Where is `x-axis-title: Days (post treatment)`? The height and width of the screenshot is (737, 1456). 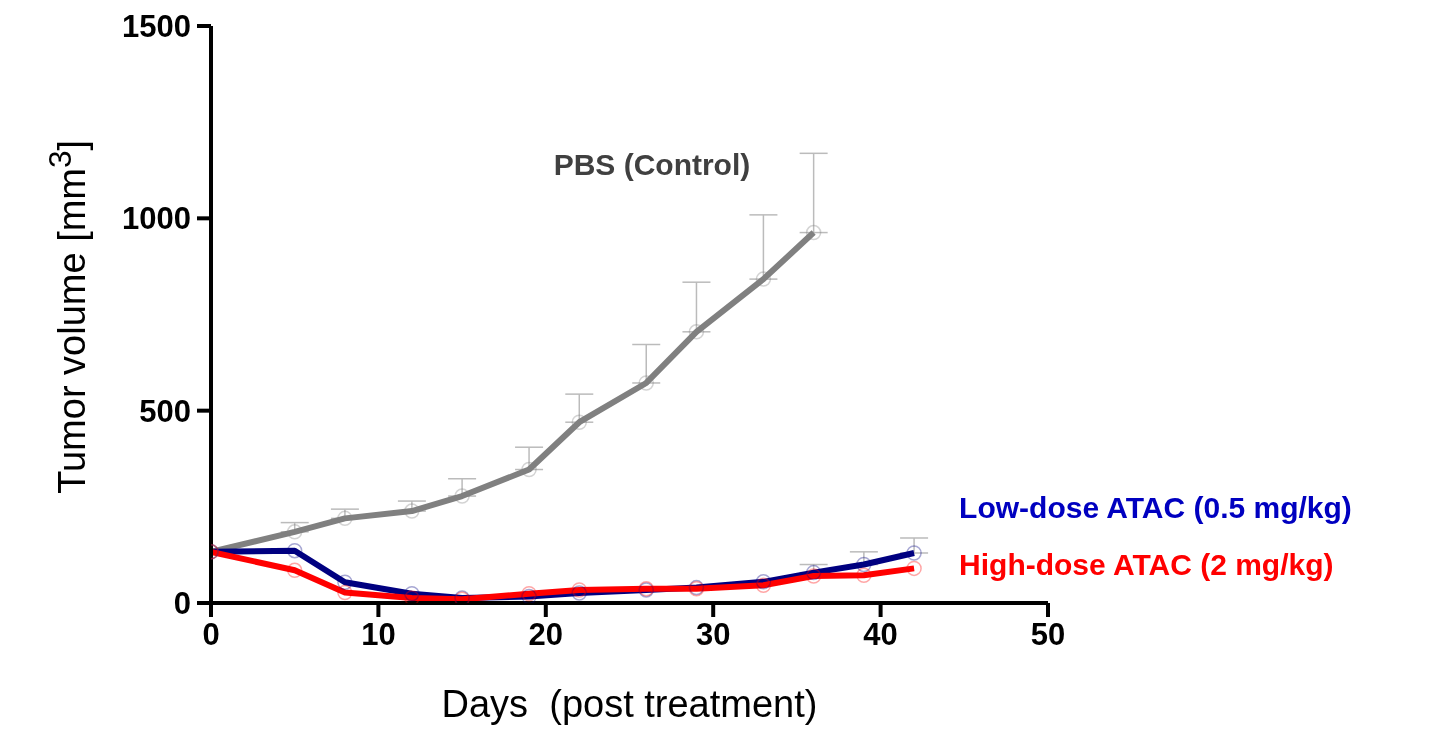 x-axis-title: Days (post treatment) is located at coordinates (629, 704).